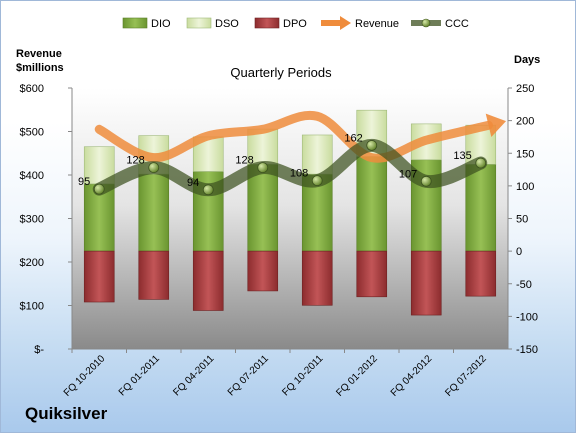  Describe the element at coordinates (193, 183) in the screenshot. I see `ccc-data-label: 94` at that location.